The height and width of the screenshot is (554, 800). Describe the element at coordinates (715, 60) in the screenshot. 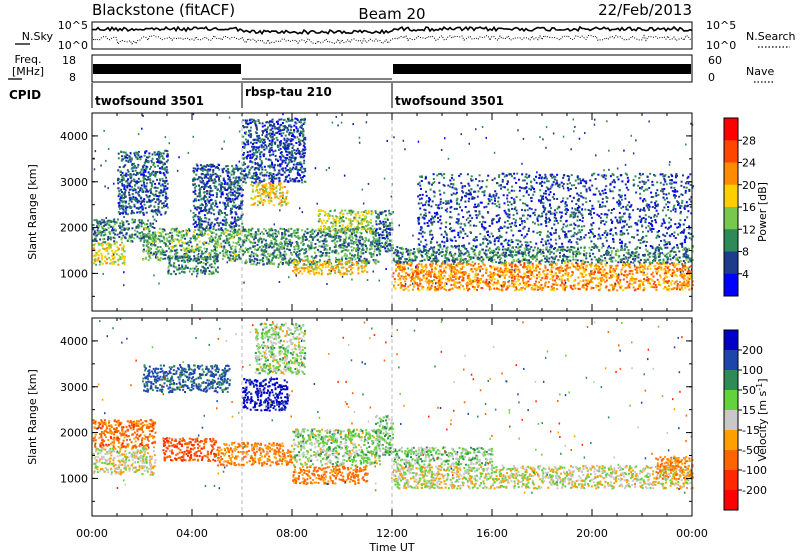

I see `nave-tick-top: 60` at that location.